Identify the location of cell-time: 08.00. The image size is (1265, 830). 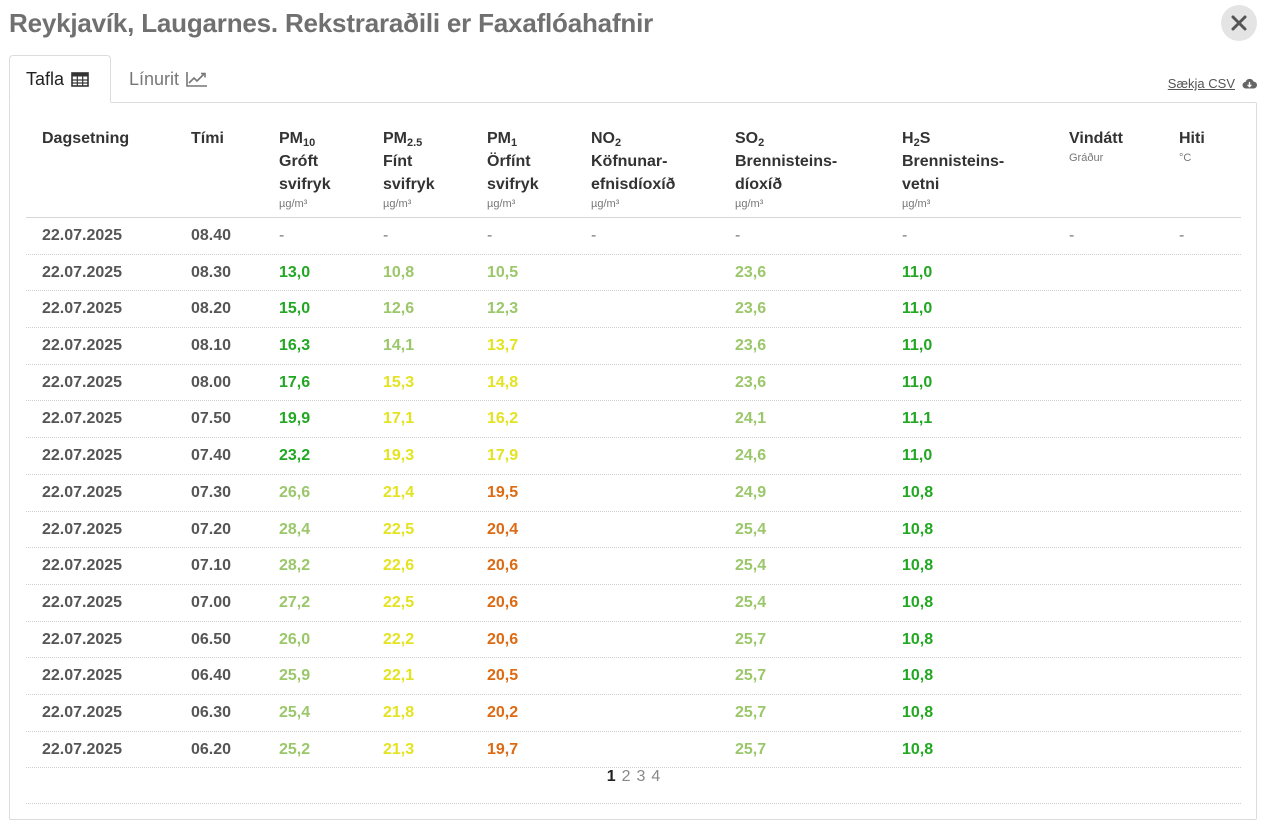
(211, 382).